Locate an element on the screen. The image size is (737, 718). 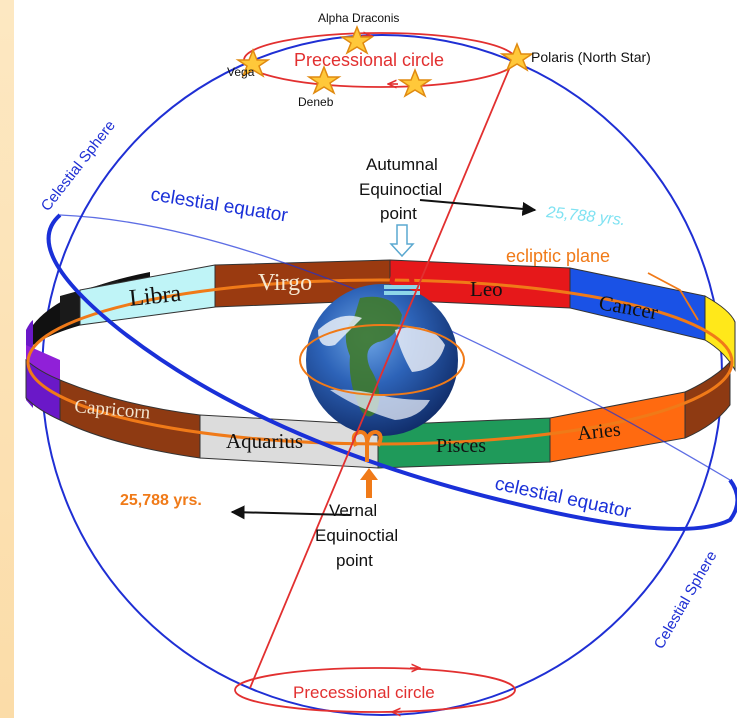
libra-label: Libra is located at coordinates (155, 296).